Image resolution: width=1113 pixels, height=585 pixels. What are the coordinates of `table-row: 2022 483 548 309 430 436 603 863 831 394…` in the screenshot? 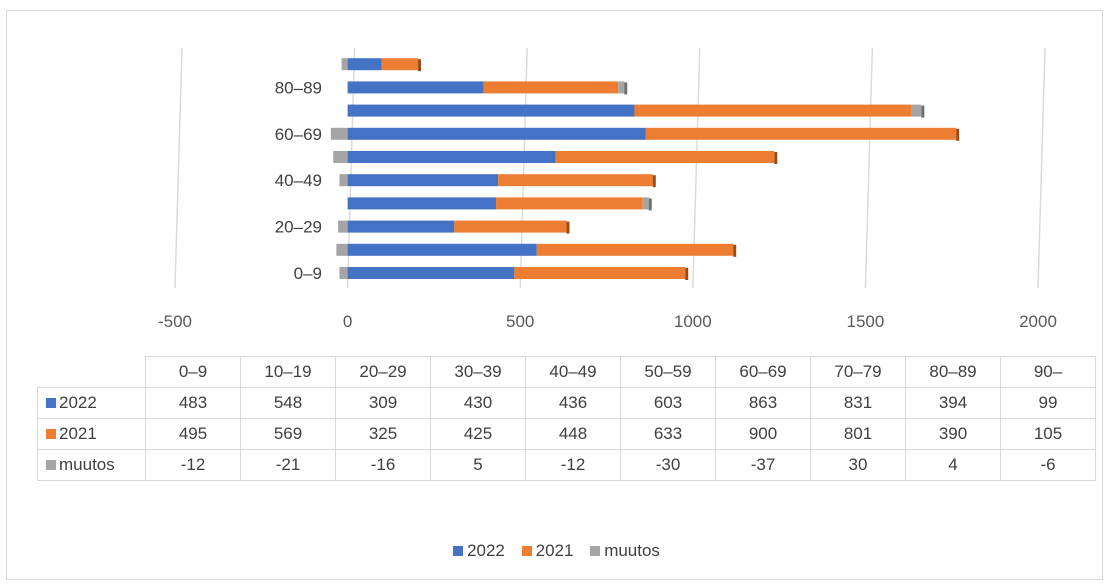 It's located at (566, 403).